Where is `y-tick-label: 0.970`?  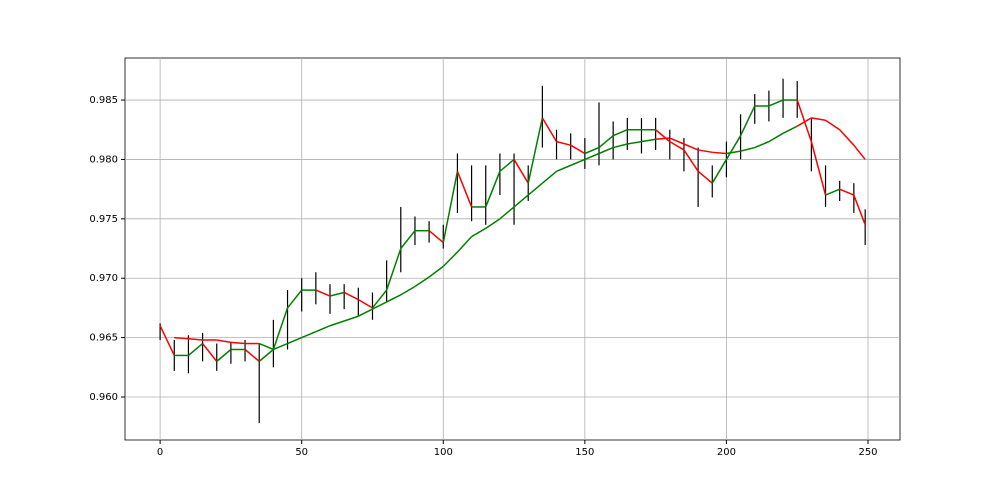
y-tick-label: 0.970 is located at coordinates (103, 278).